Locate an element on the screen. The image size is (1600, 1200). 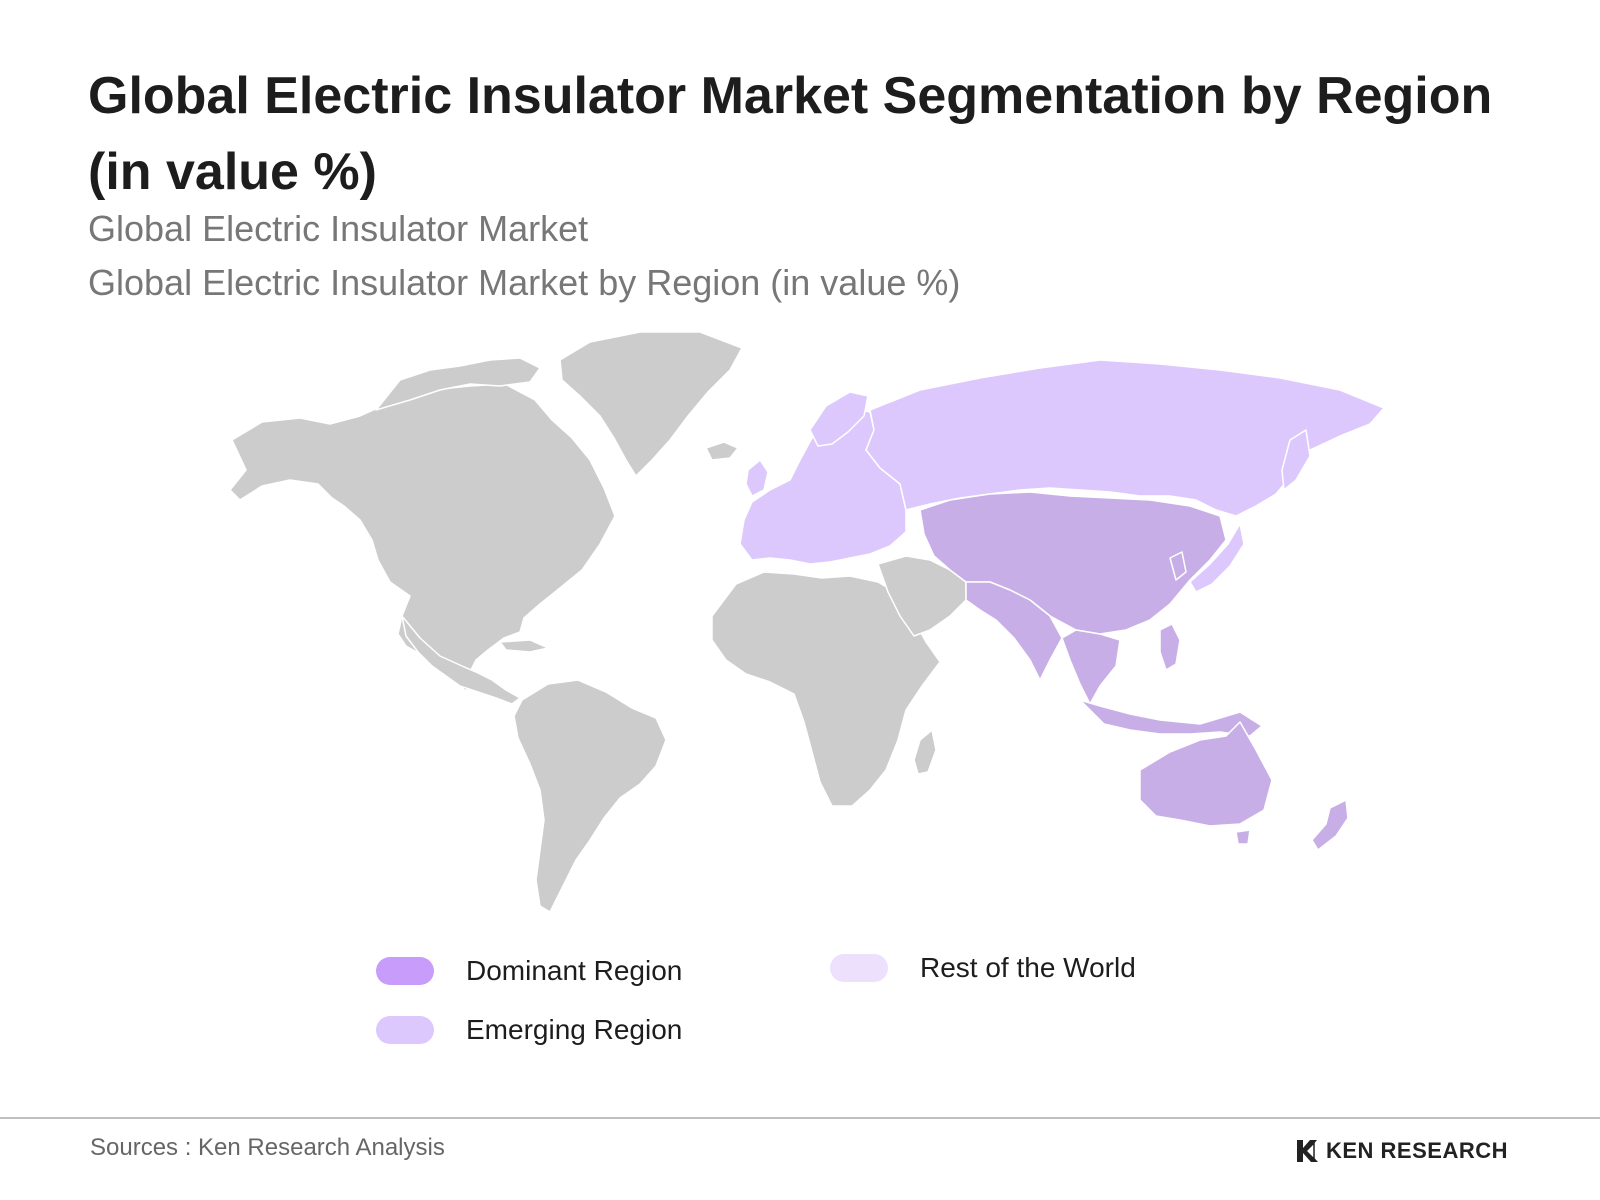
legend-swatch-dominant is located at coordinates (405, 971).